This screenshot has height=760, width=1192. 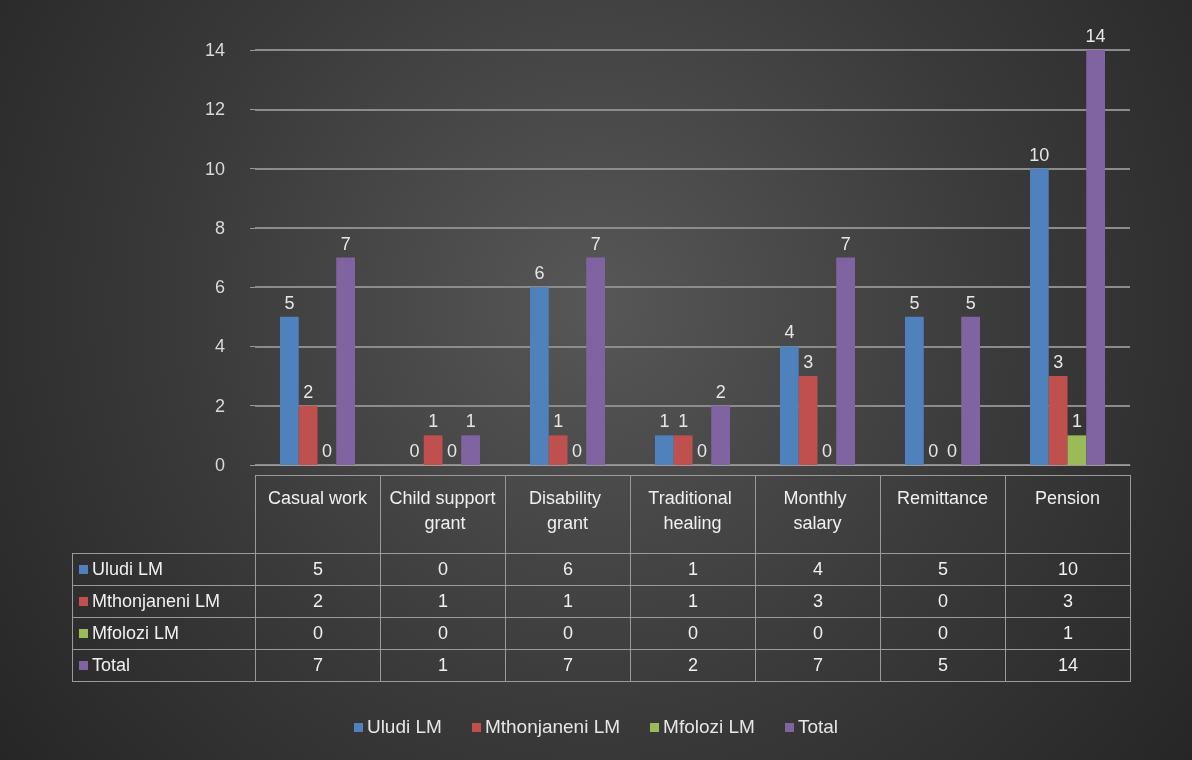 What do you see at coordinates (219, 346) in the screenshot?
I see `y-tick-label: 4` at bounding box center [219, 346].